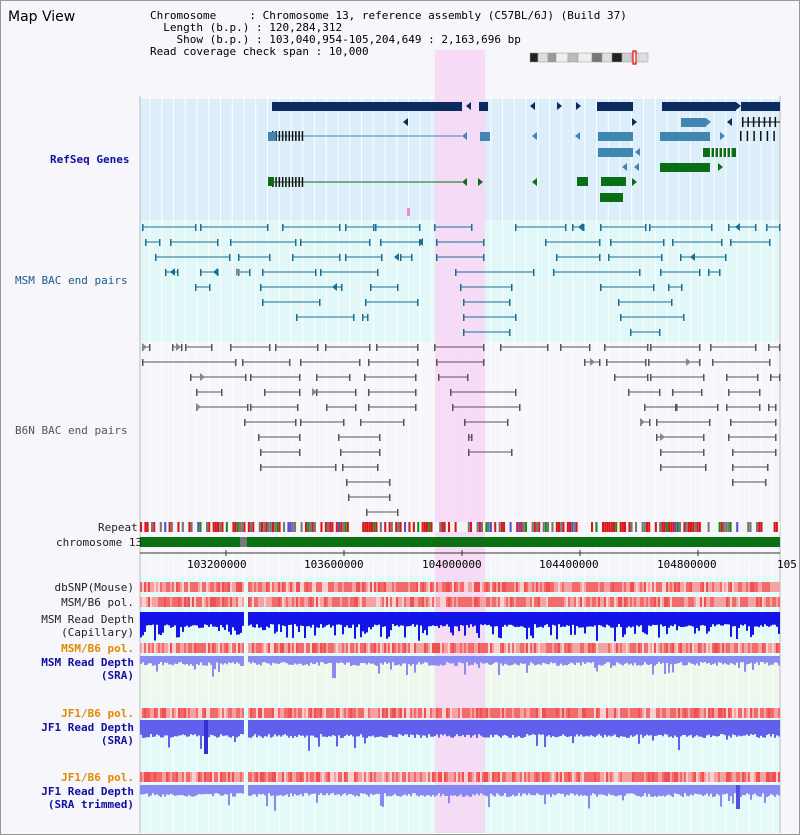 The image size is (800, 835). I want to click on track-label-jf1-depth-trimmed: JF1 Read Depth, so click(87, 791).